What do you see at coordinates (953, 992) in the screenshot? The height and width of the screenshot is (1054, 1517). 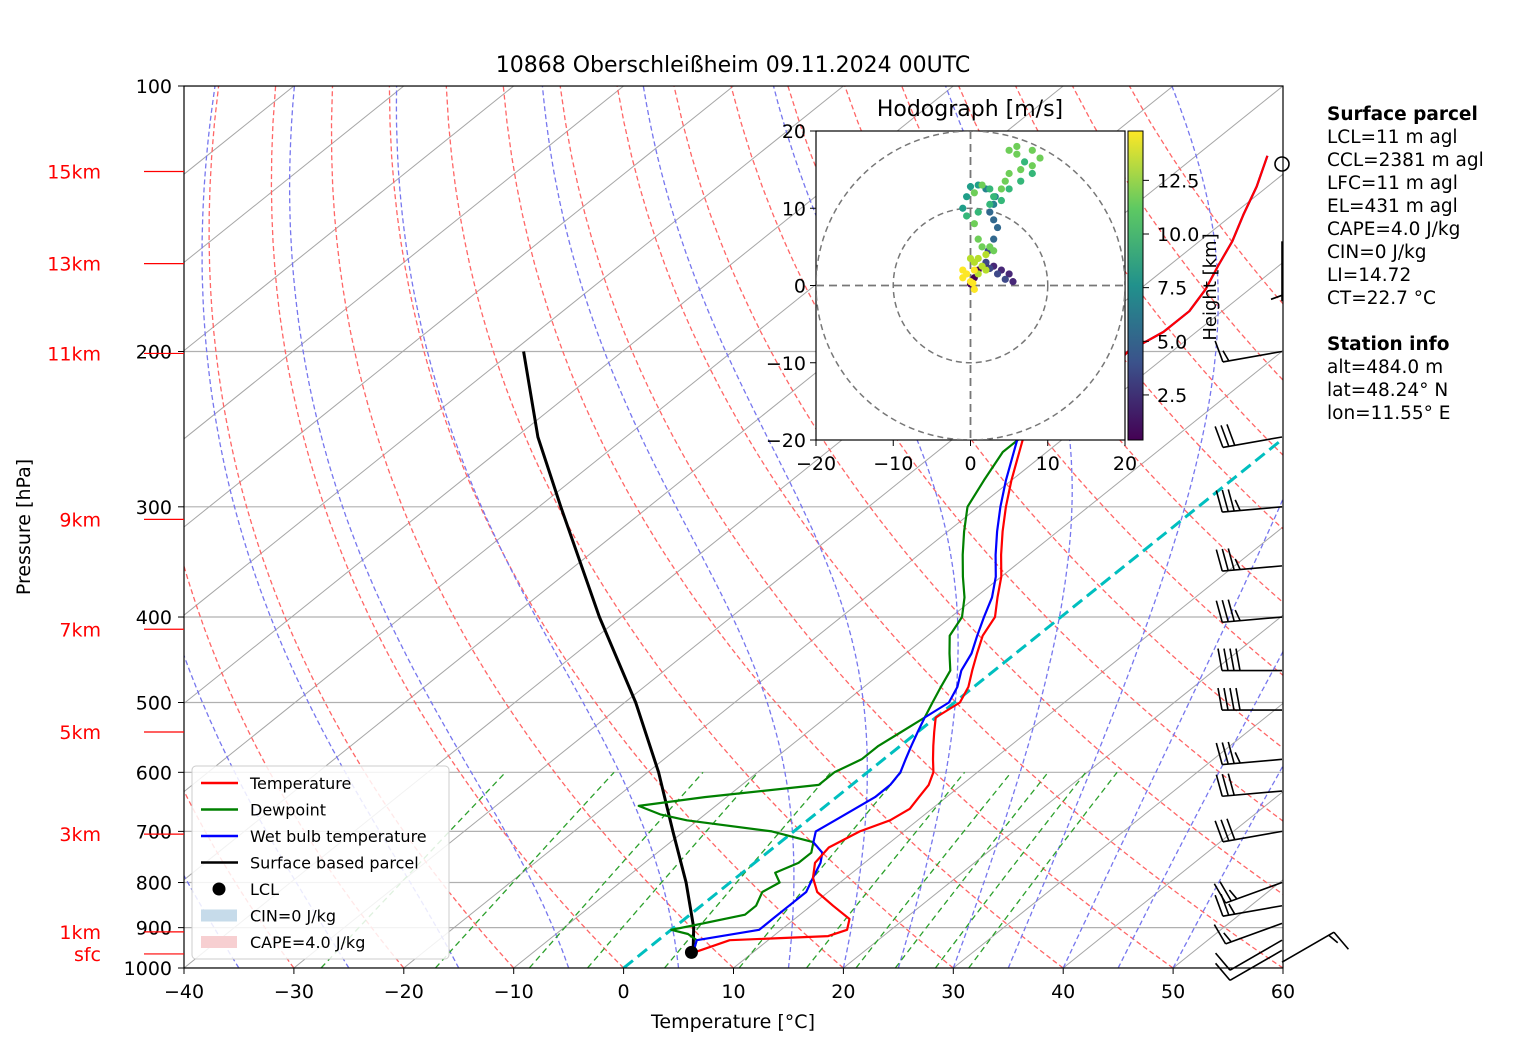 I see `x-tick-label: 30` at bounding box center [953, 992].